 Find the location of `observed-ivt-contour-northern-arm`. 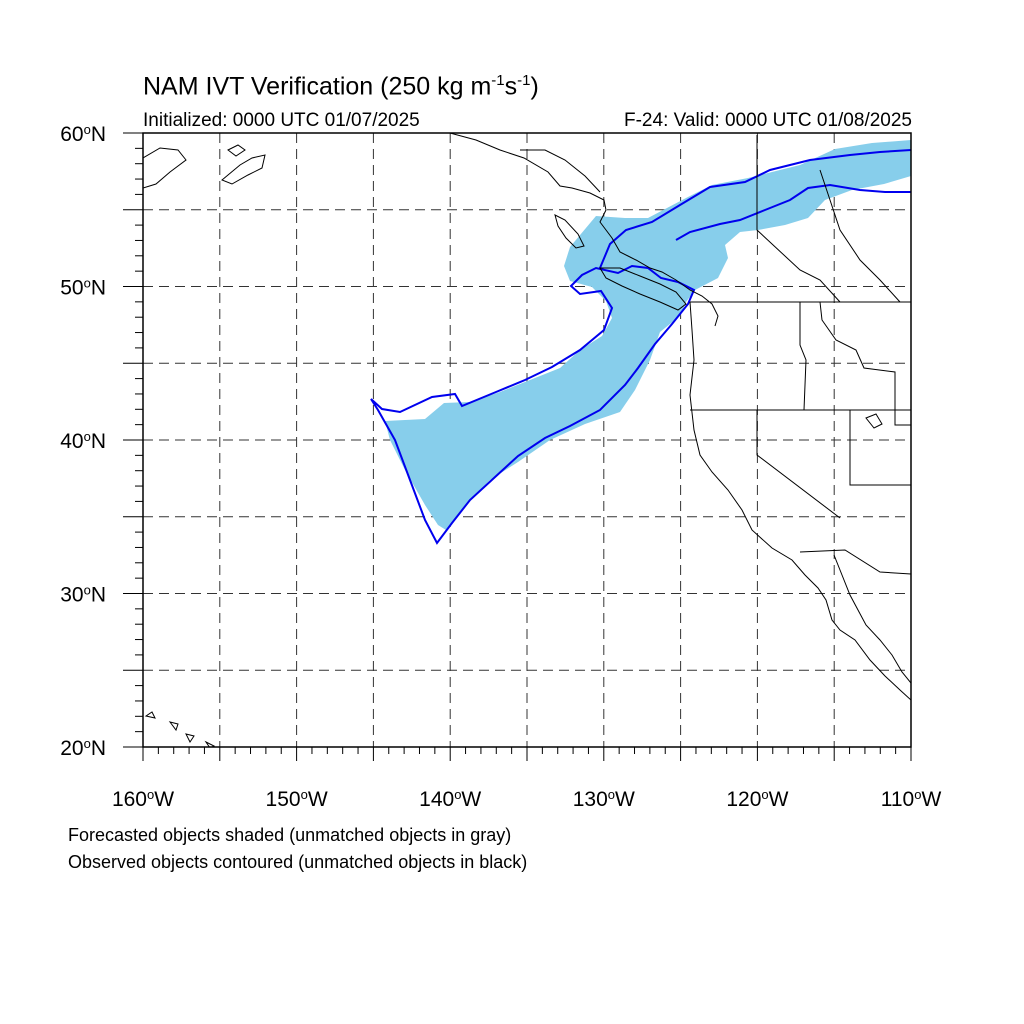

observed-ivt-contour-northern-arm is located at coordinates (755, 209).